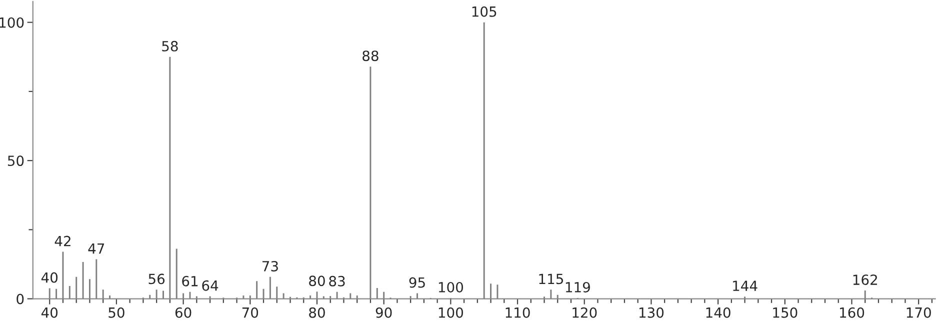 This screenshot has width=940, height=323. Describe the element at coordinates (49, 312) in the screenshot. I see `x-tick-label: 40` at that location.